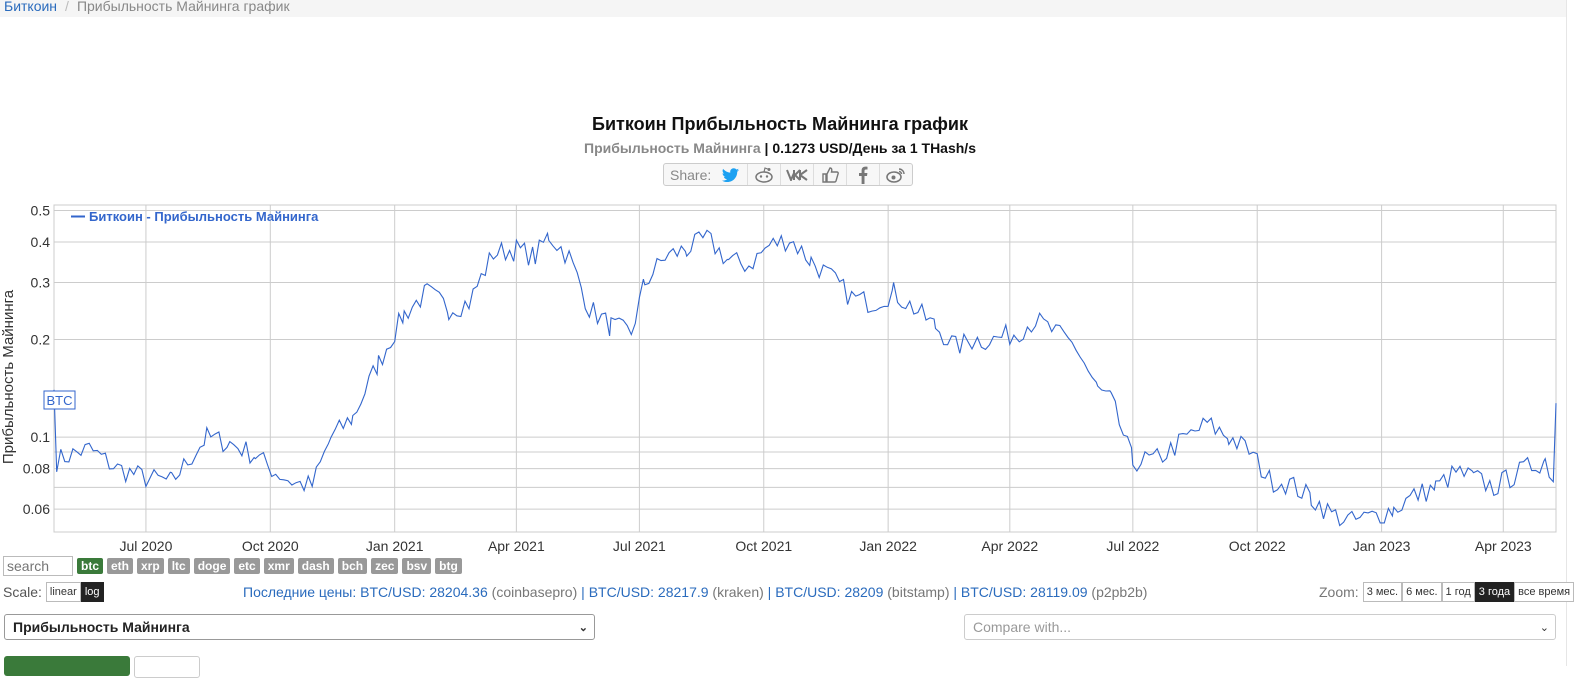  What do you see at coordinates (278, 566) in the screenshot?
I see `coin-button-xmr: xmr` at bounding box center [278, 566].